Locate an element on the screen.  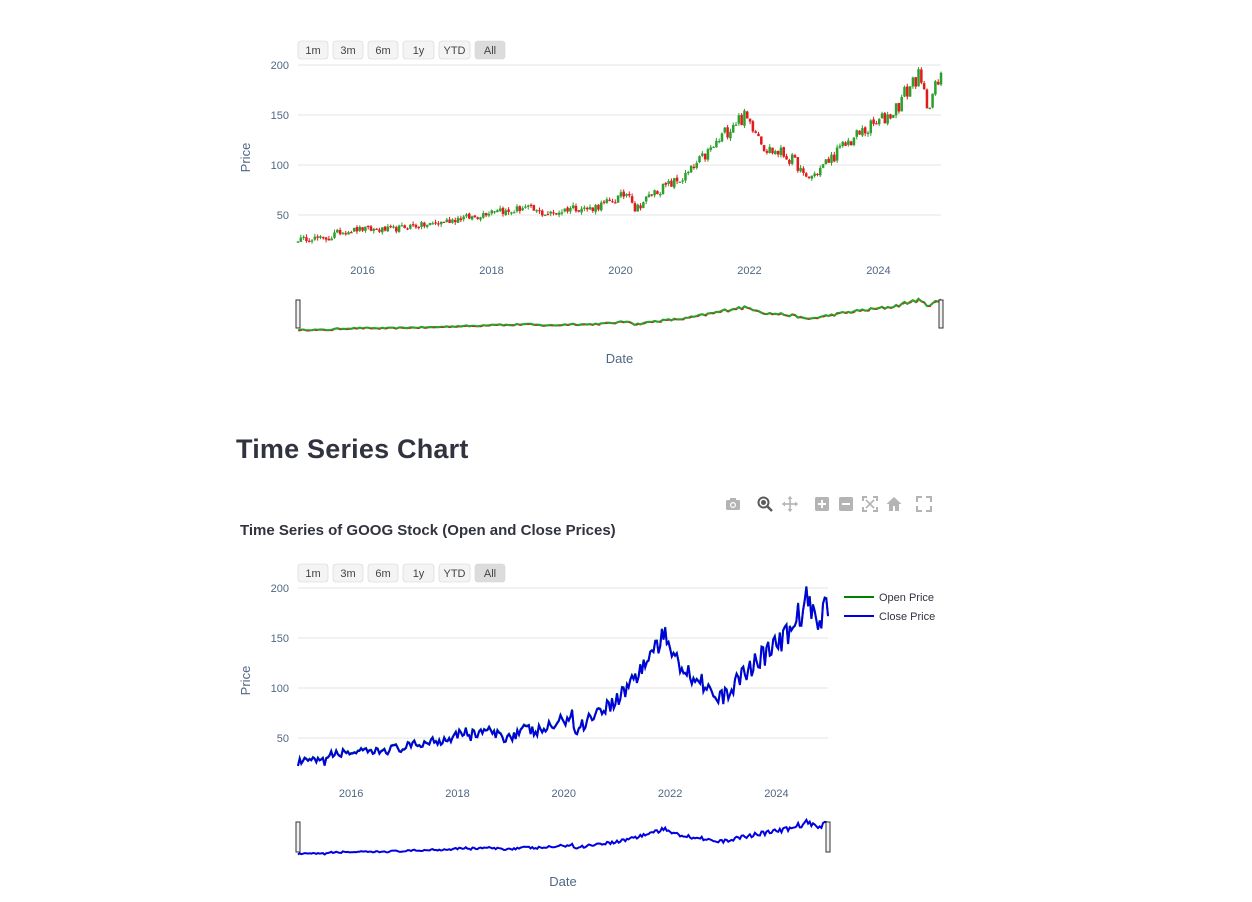
zoom-icon is located at coordinates (765, 504).